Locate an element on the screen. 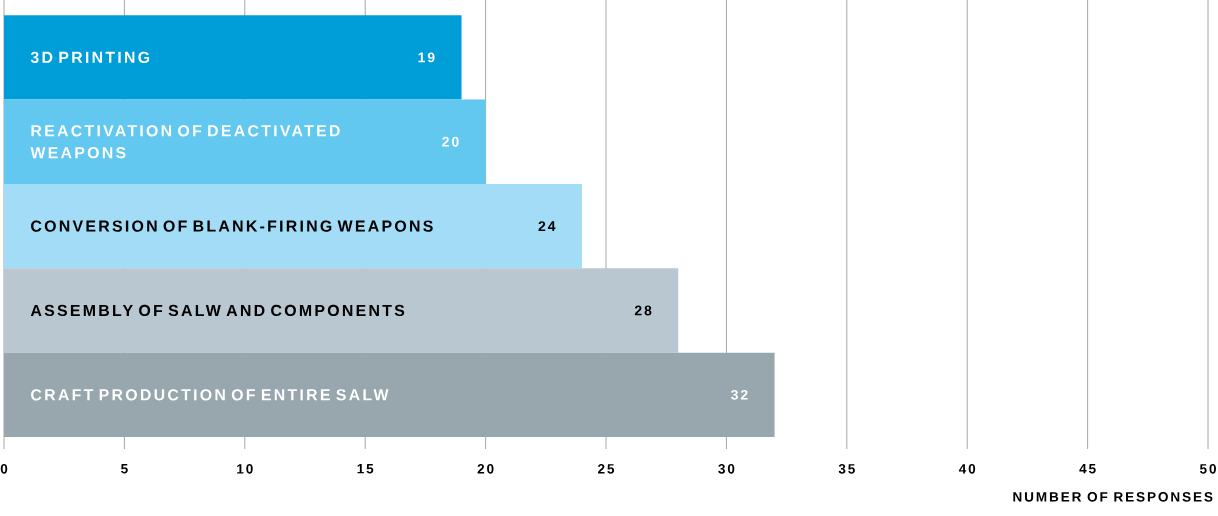 Image resolution: width=1218 pixels, height=516 pixels. x-tick-label: 15 is located at coordinates (365, 469).